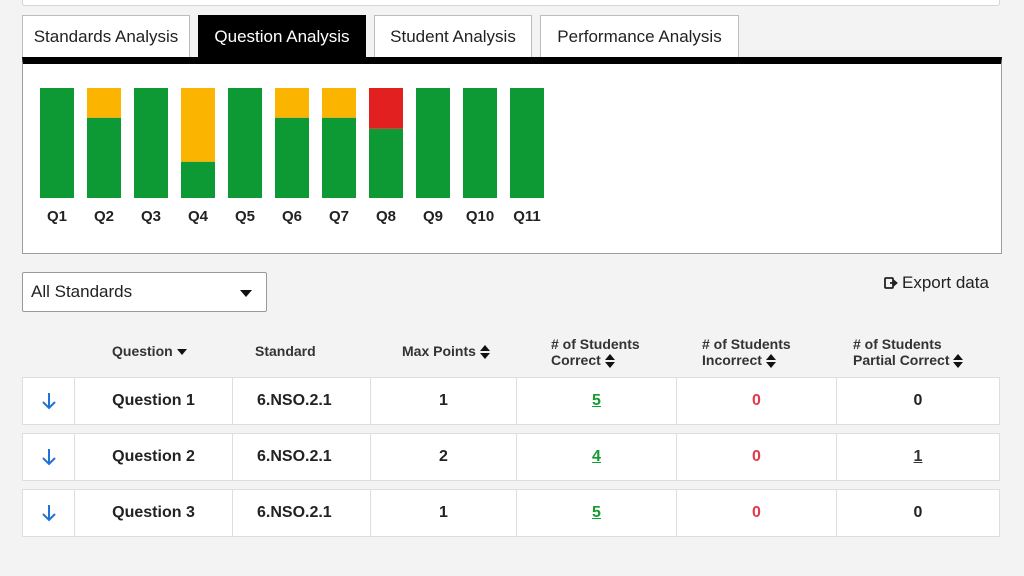  What do you see at coordinates (151, 216) in the screenshot?
I see `category-label-q3: Q3` at bounding box center [151, 216].